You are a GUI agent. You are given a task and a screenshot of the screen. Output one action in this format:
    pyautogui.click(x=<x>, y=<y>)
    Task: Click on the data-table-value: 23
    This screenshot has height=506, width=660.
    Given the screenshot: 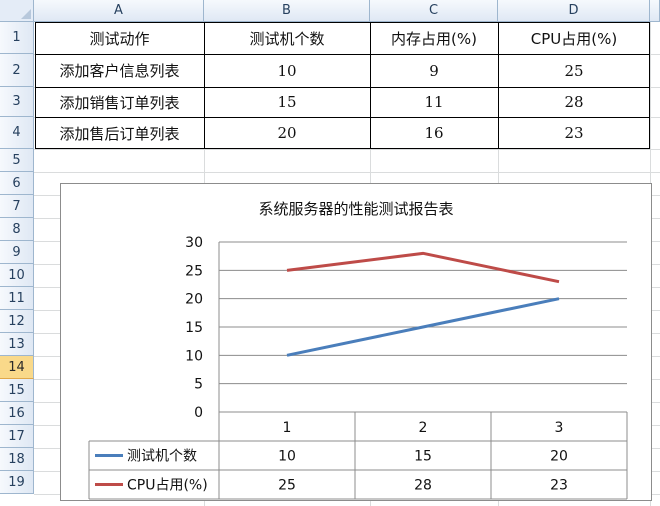 What is the action you would take?
    pyautogui.click(x=559, y=486)
    